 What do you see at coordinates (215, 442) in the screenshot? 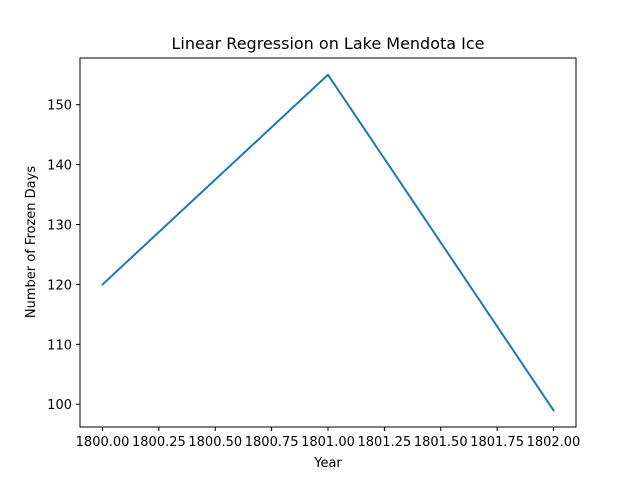
I see `x-tick-label: 1800.50` at bounding box center [215, 442].